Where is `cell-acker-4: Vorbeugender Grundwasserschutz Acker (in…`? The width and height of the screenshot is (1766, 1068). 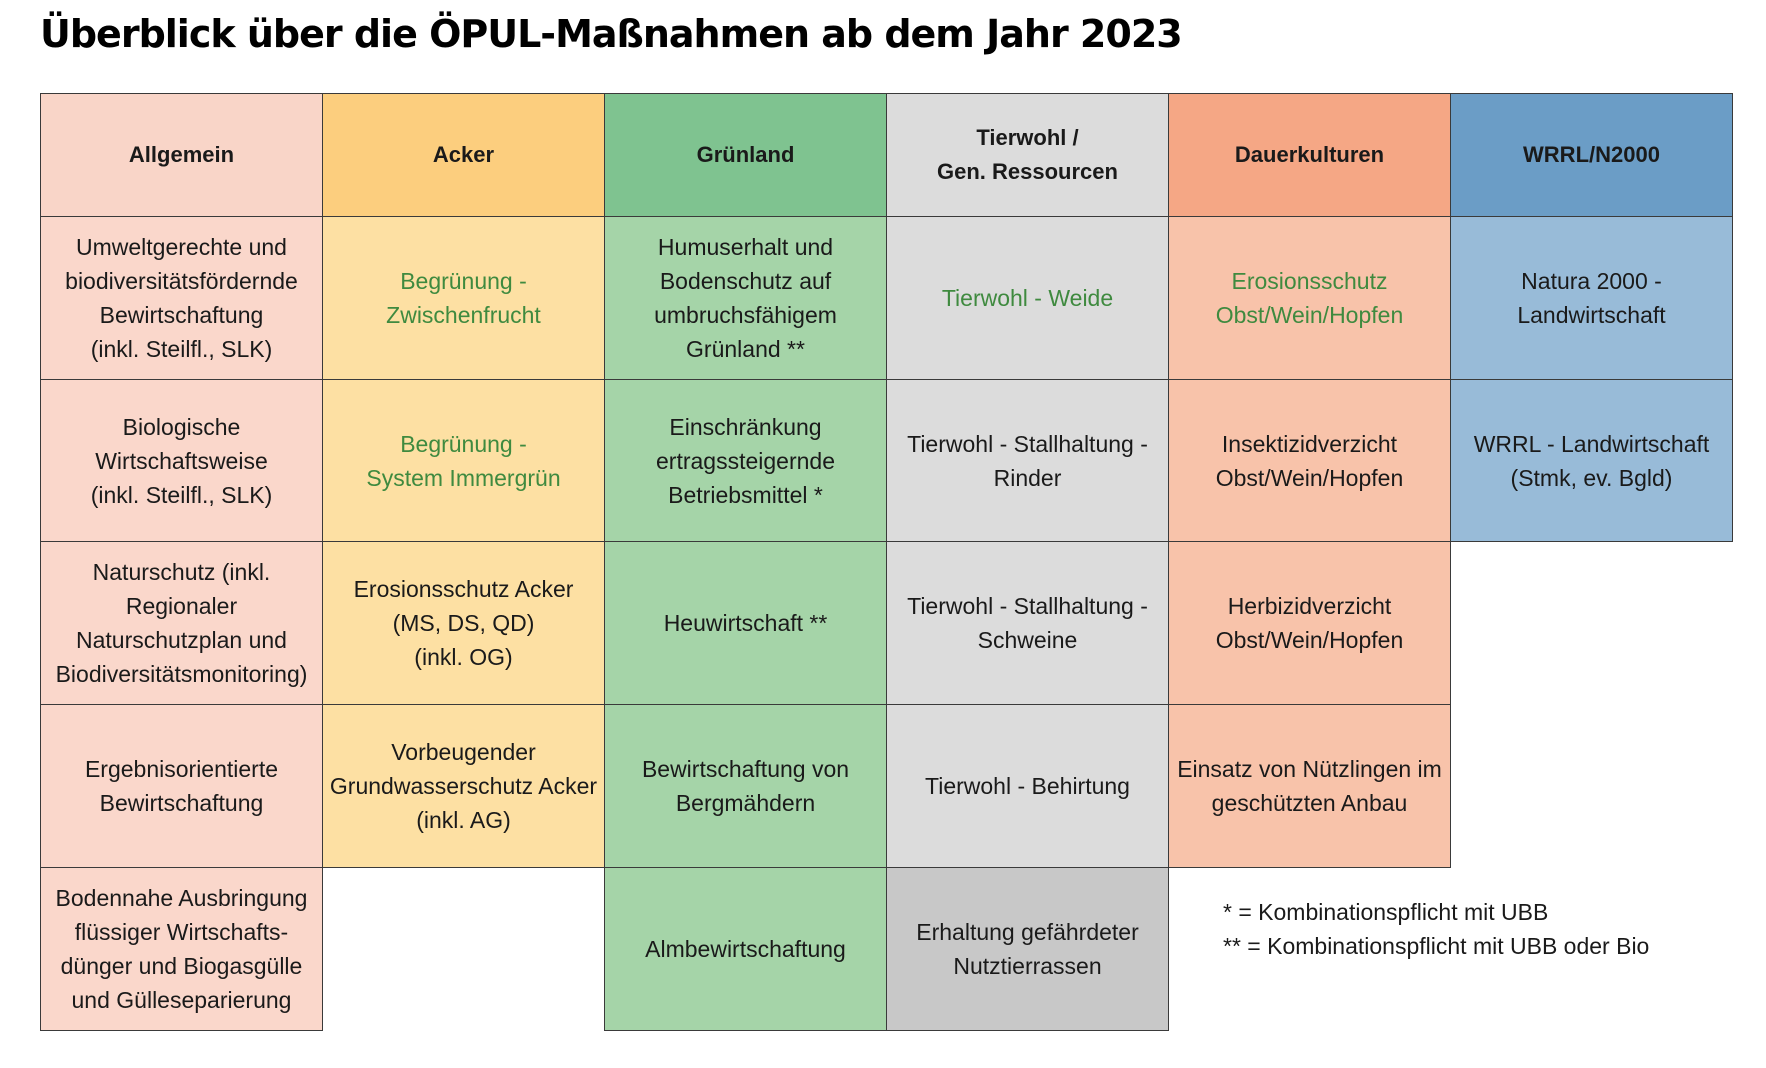 cell-acker-4: Vorbeugender Grundwasserschutz Acker (in… is located at coordinates (463, 786).